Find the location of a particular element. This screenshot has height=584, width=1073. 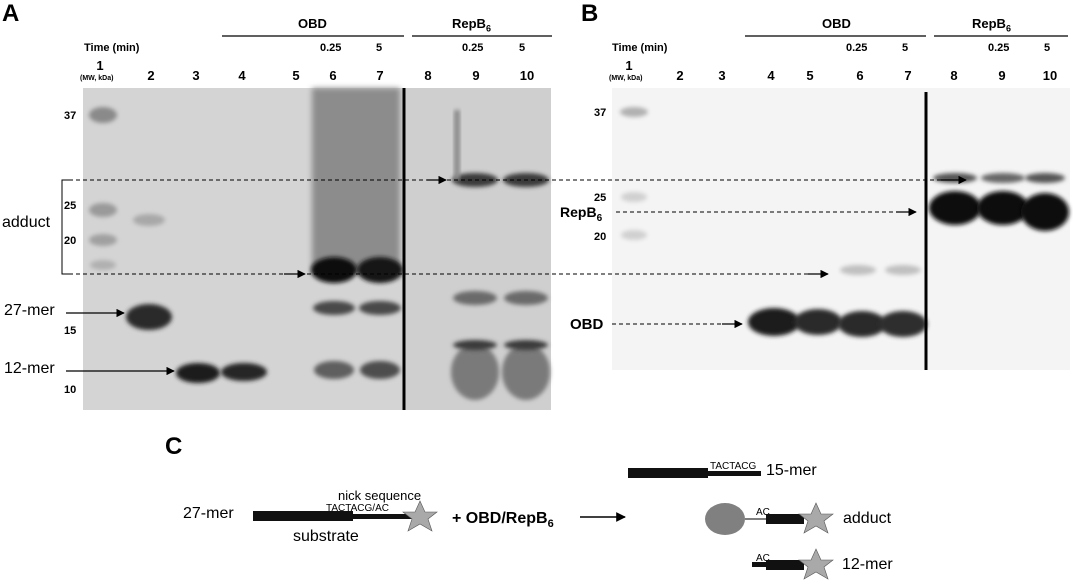

panel-b-lane-1: 1 is located at coordinates (629, 65).